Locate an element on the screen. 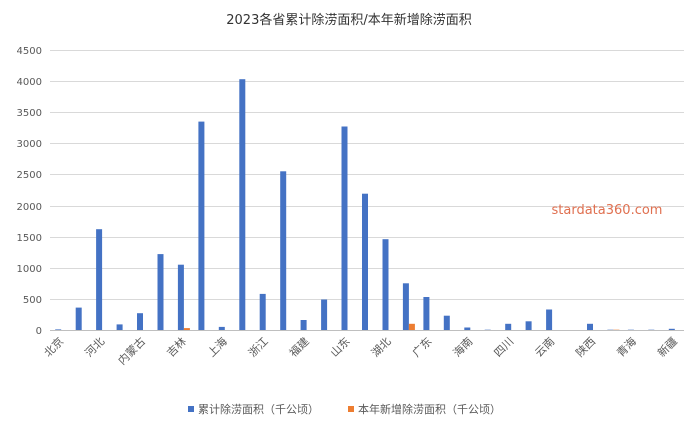 The height and width of the screenshot is (430, 699). x-tick-label: 河北 is located at coordinates (94, 347).